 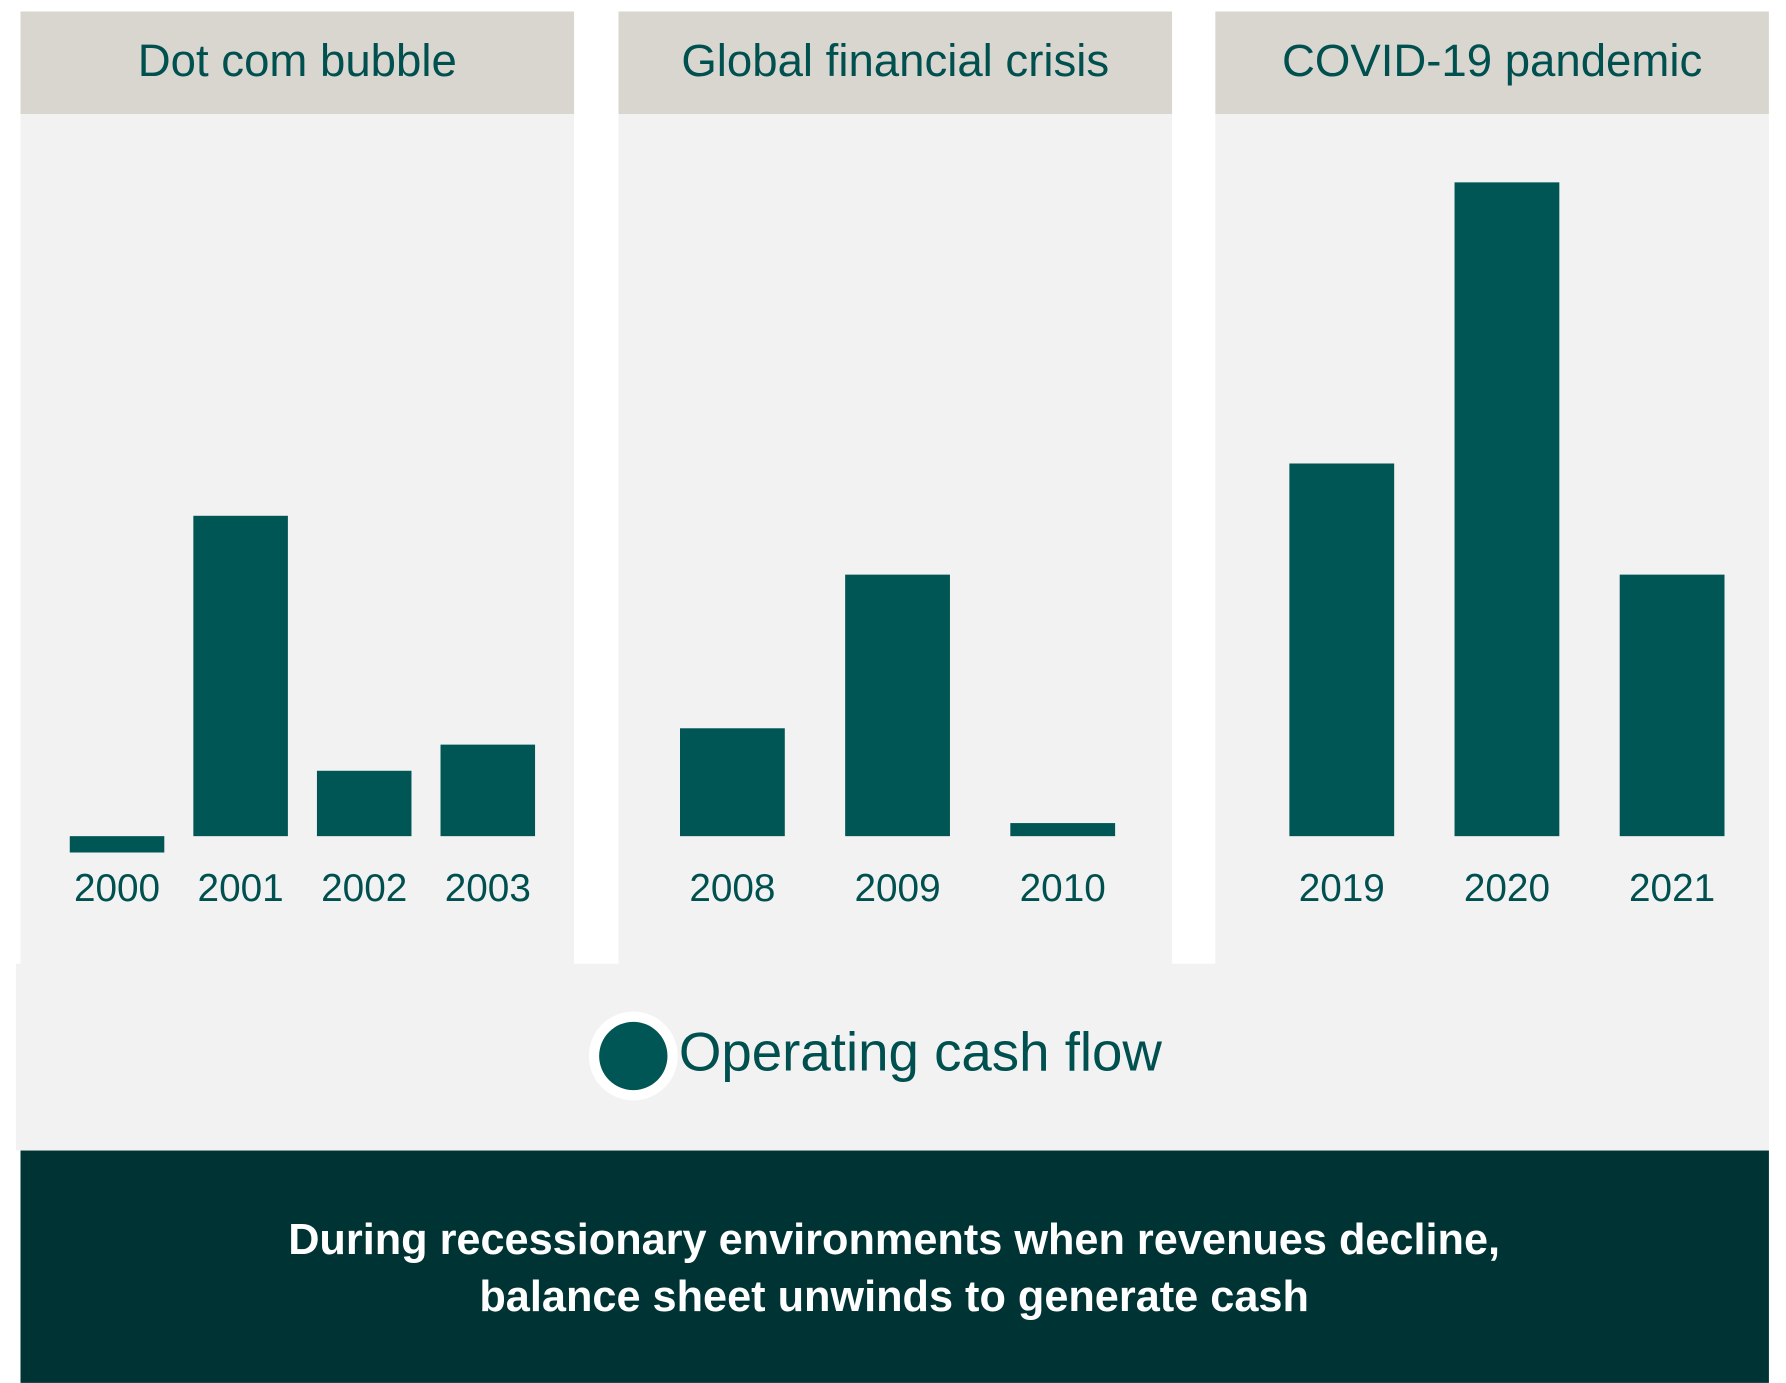 What do you see at coordinates (633, 1056) in the screenshot?
I see `legend-swatch` at bounding box center [633, 1056].